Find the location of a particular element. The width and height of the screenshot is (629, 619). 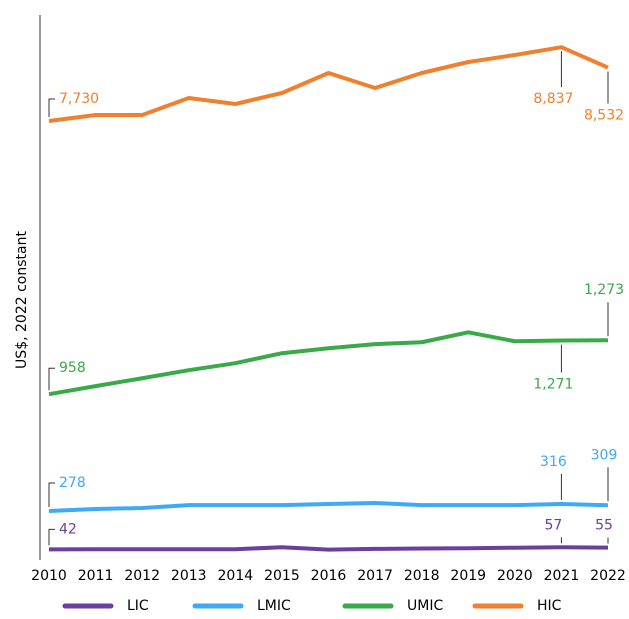

data-label: 7,730 is located at coordinates (79, 99).